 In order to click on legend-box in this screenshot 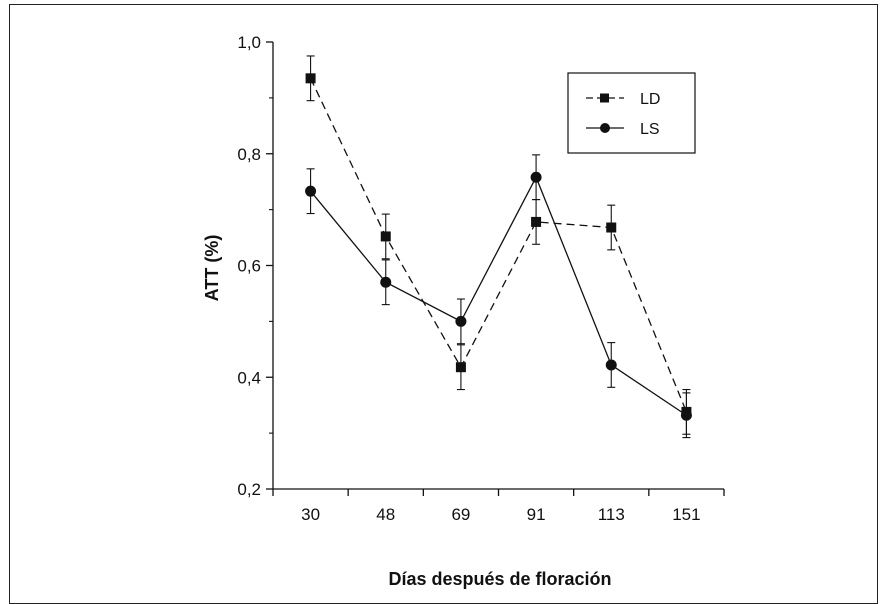, I will do `click(631, 113)`.